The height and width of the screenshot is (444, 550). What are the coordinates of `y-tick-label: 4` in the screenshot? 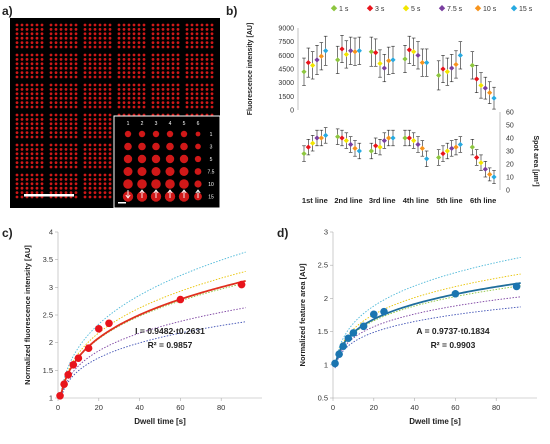 It's located at (51, 232).